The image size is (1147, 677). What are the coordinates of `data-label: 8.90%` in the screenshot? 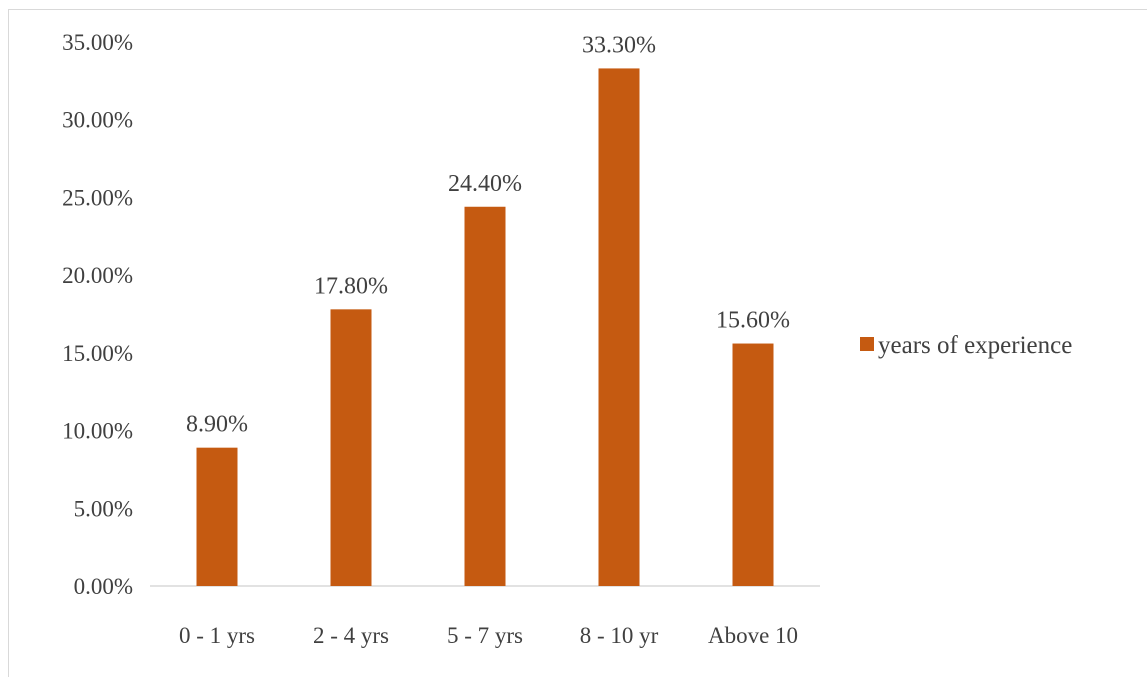 It's located at (217, 425).